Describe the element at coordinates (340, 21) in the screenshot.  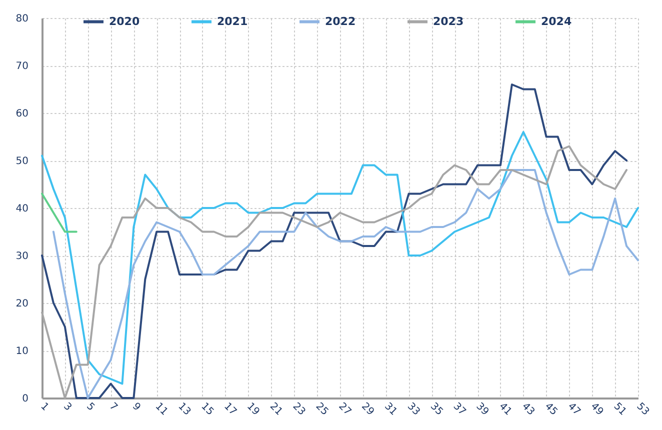
I see `legend-label: 2022` at that location.